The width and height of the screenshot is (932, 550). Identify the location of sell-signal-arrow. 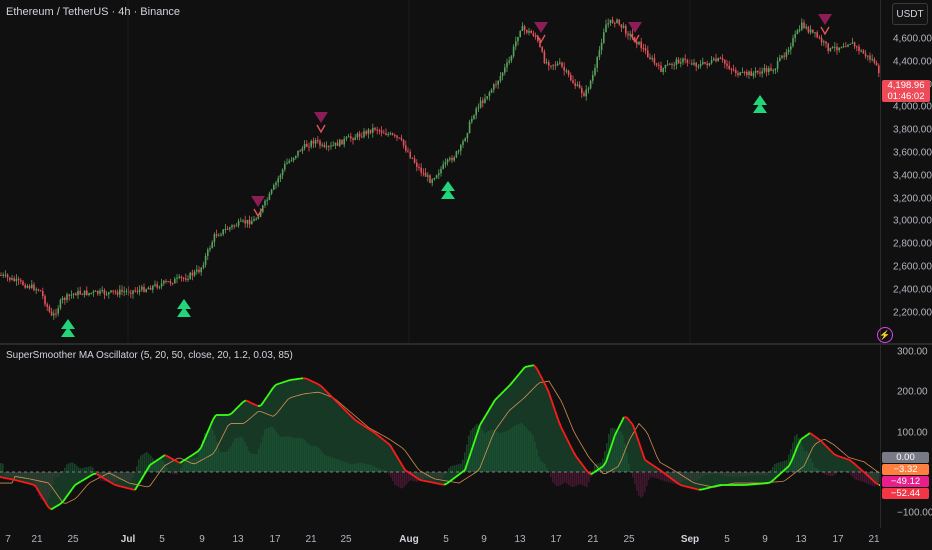
(321, 129).